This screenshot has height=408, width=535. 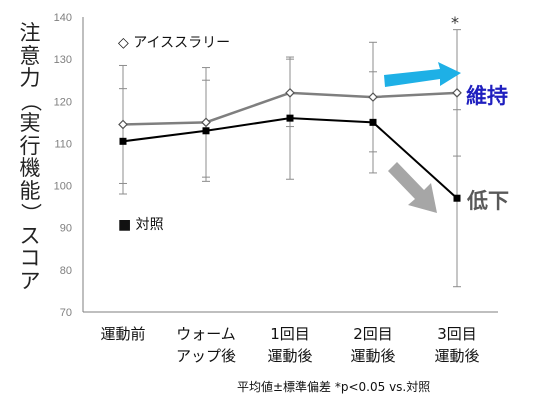 What do you see at coordinates (30, 258) in the screenshot?
I see `y-axis-label-char: コ` at bounding box center [30, 258].